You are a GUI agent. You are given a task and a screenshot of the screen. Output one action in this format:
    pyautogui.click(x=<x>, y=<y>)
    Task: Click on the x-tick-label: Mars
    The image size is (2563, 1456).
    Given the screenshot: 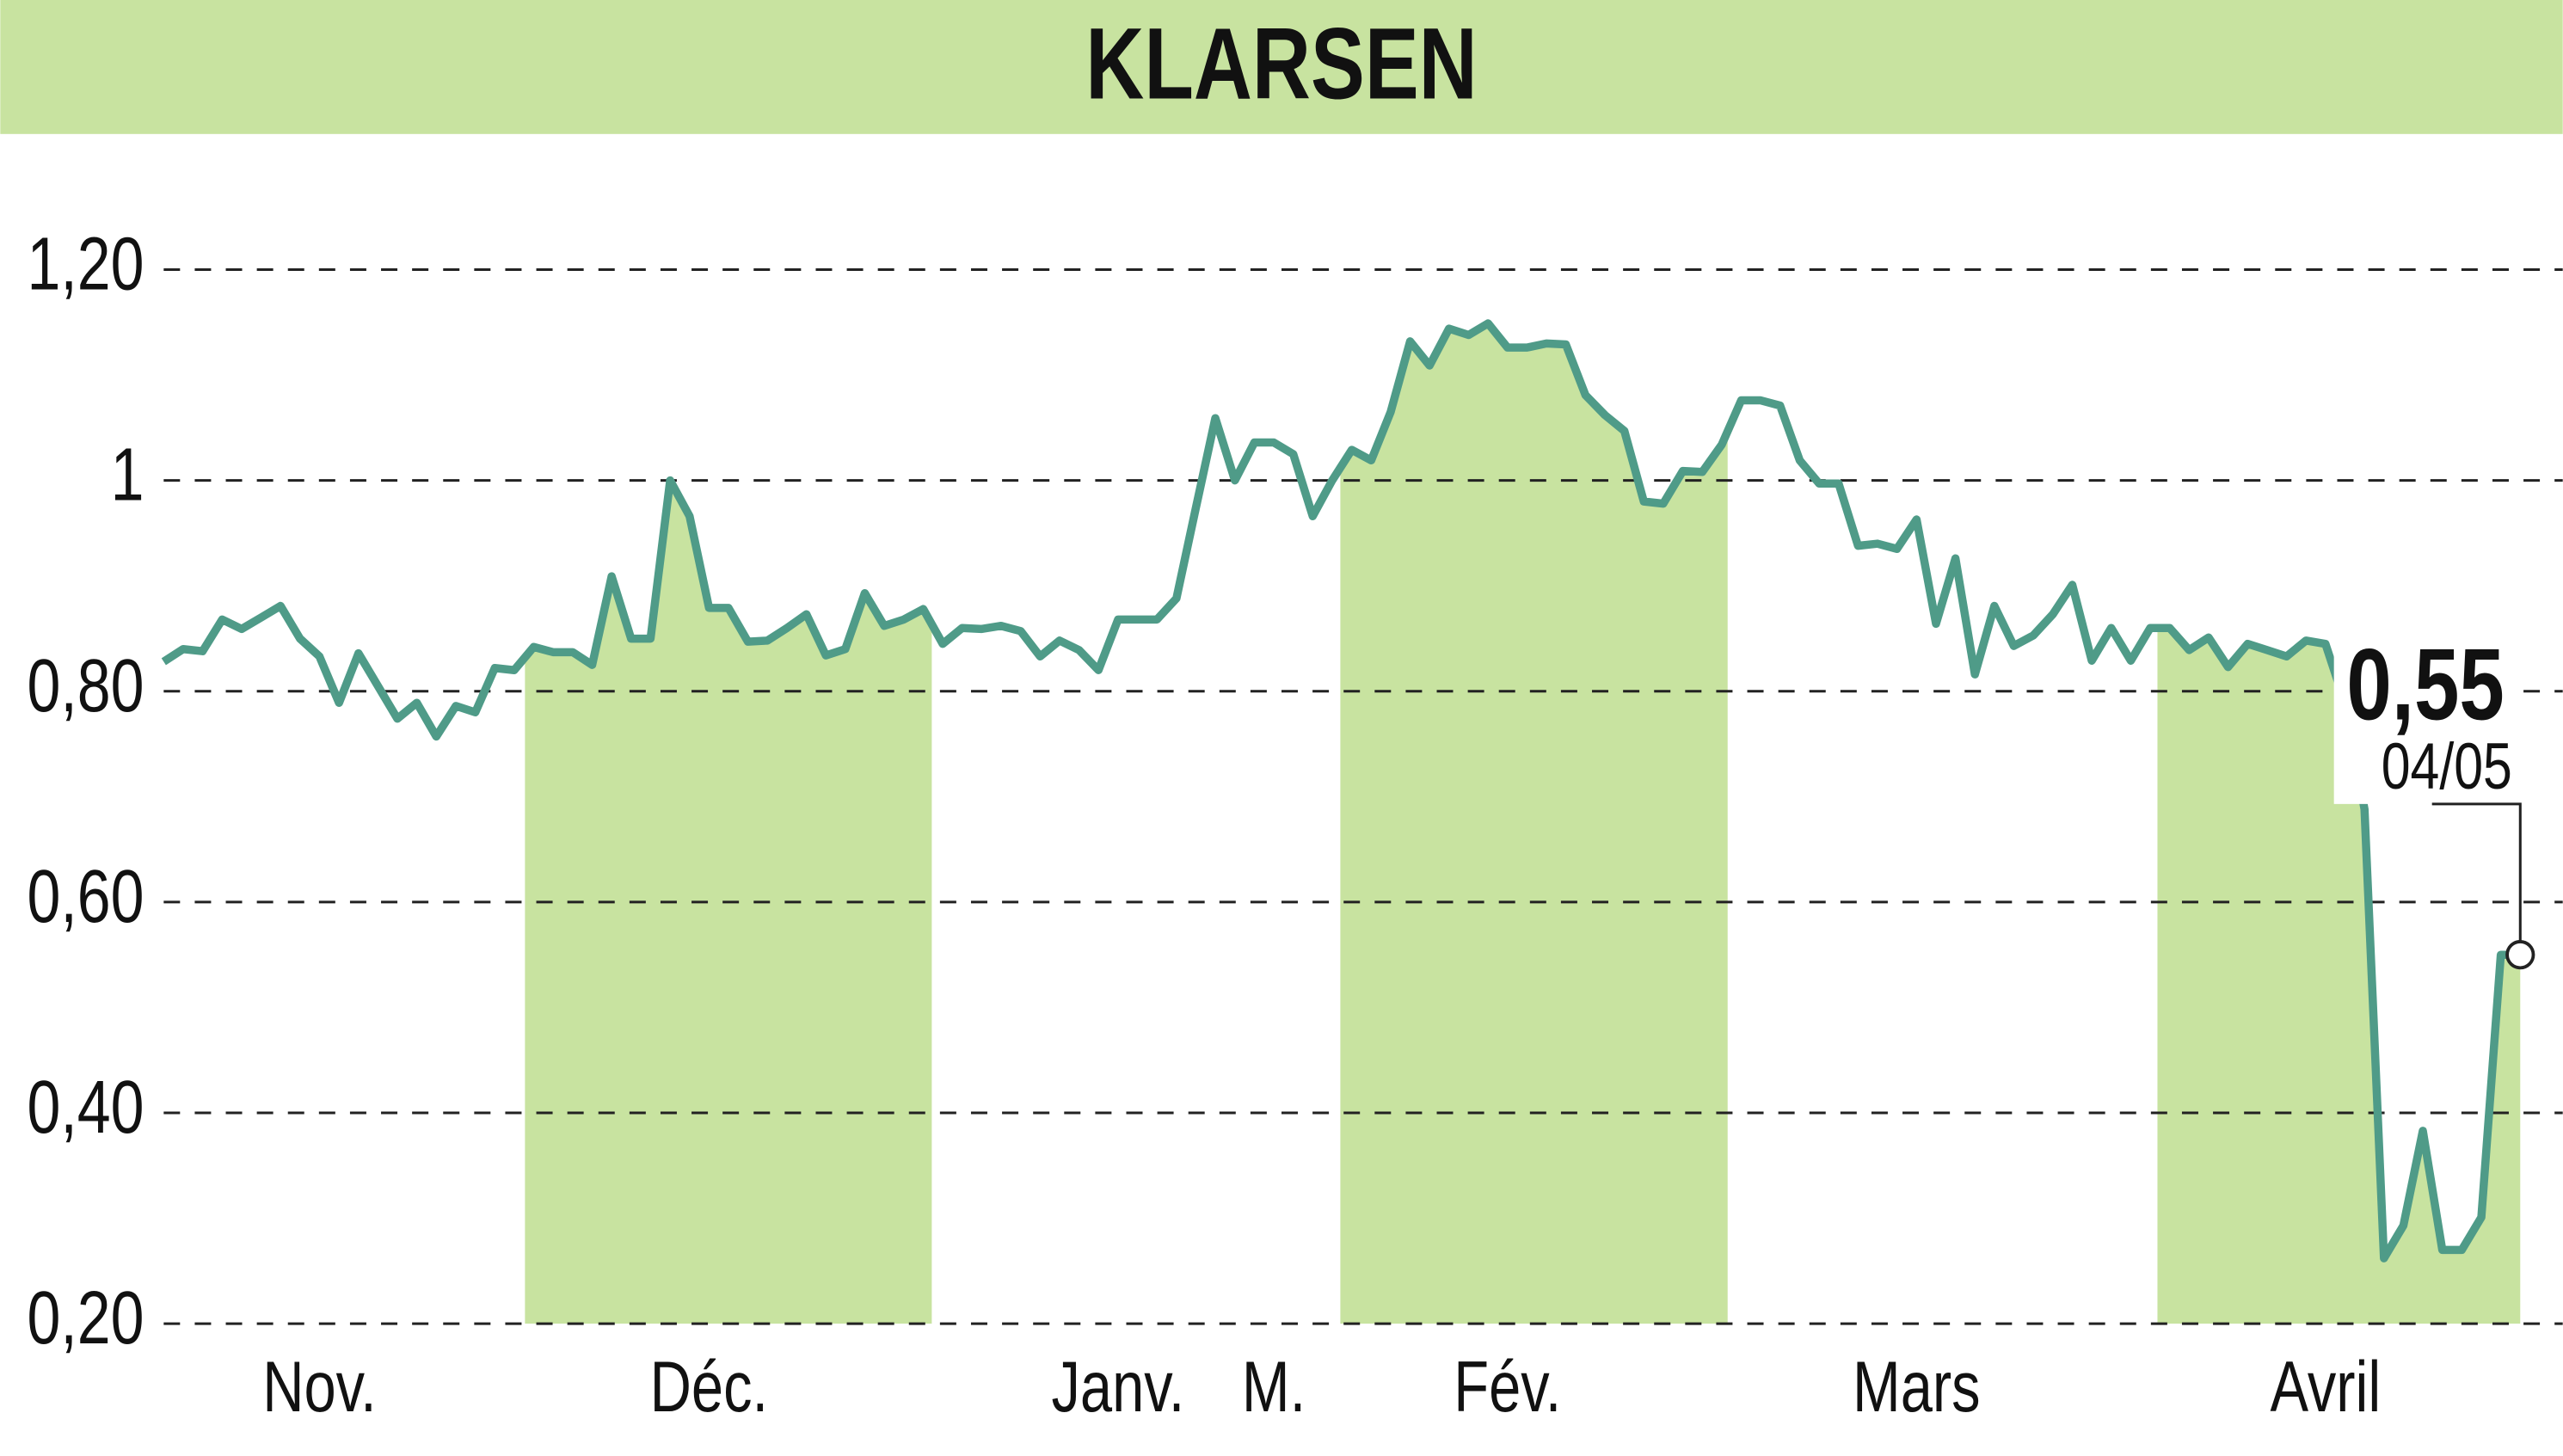 What is the action you would take?
    pyautogui.click(x=1917, y=1388)
    